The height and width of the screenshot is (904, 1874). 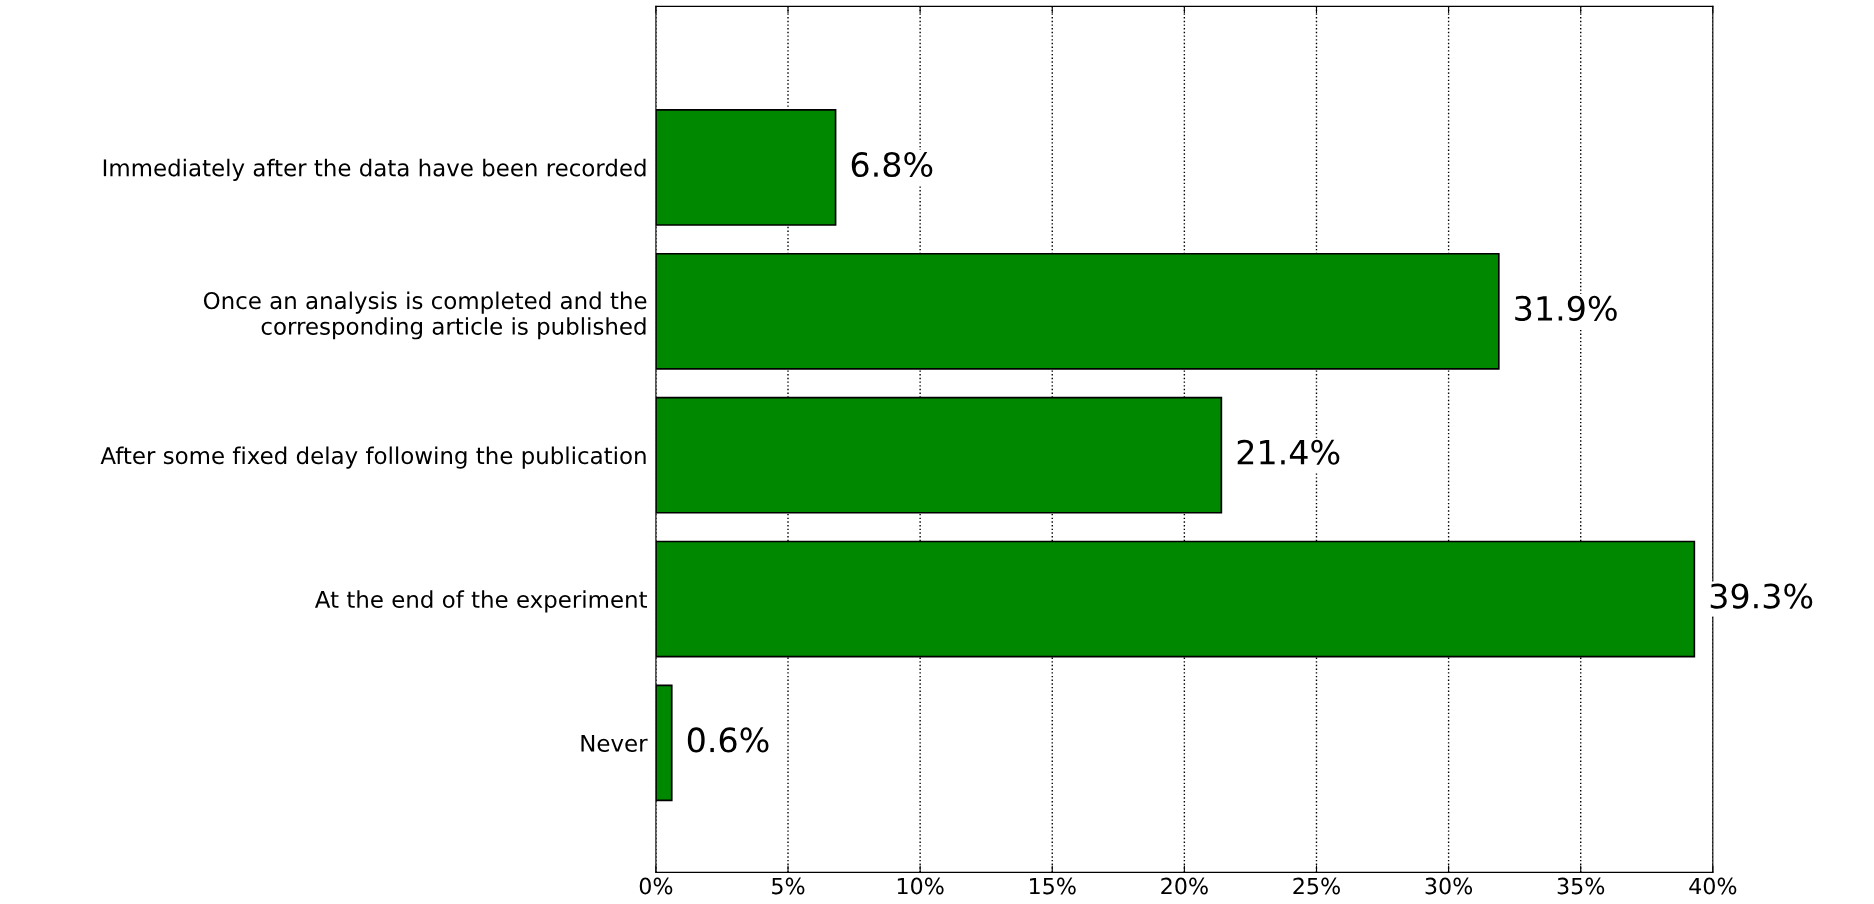 What do you see at coordinates (1288, 452) in the screenshot?
I see `data-label: 21.4%` at bounding box center [1288, 452].